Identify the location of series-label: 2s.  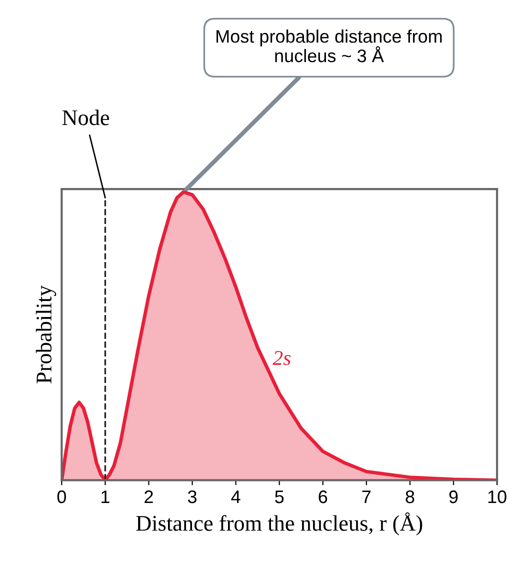
(281, 358).